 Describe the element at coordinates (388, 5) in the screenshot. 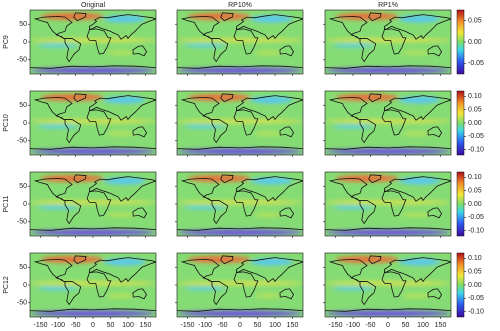

I see `column-title: RP1%` at that location.